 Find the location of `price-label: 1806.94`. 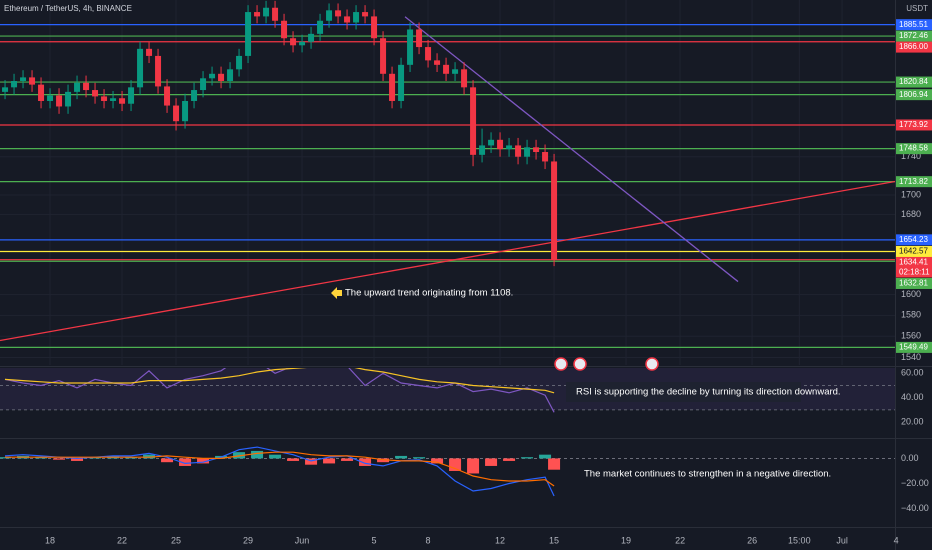

price-label: 1806.94 is located at coordinates (913, 94).